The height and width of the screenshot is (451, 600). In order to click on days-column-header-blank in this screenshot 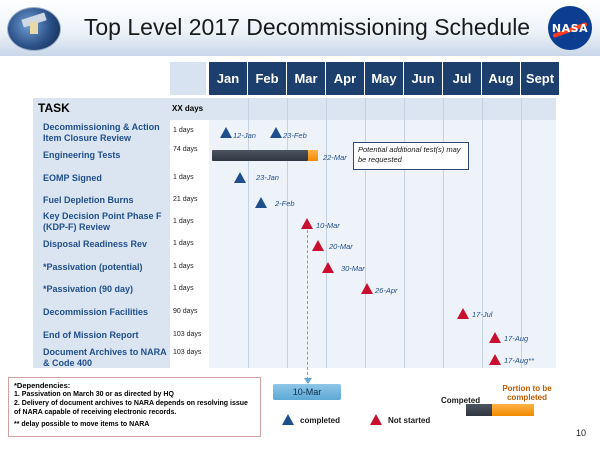, I will do `click(188, 78)`.